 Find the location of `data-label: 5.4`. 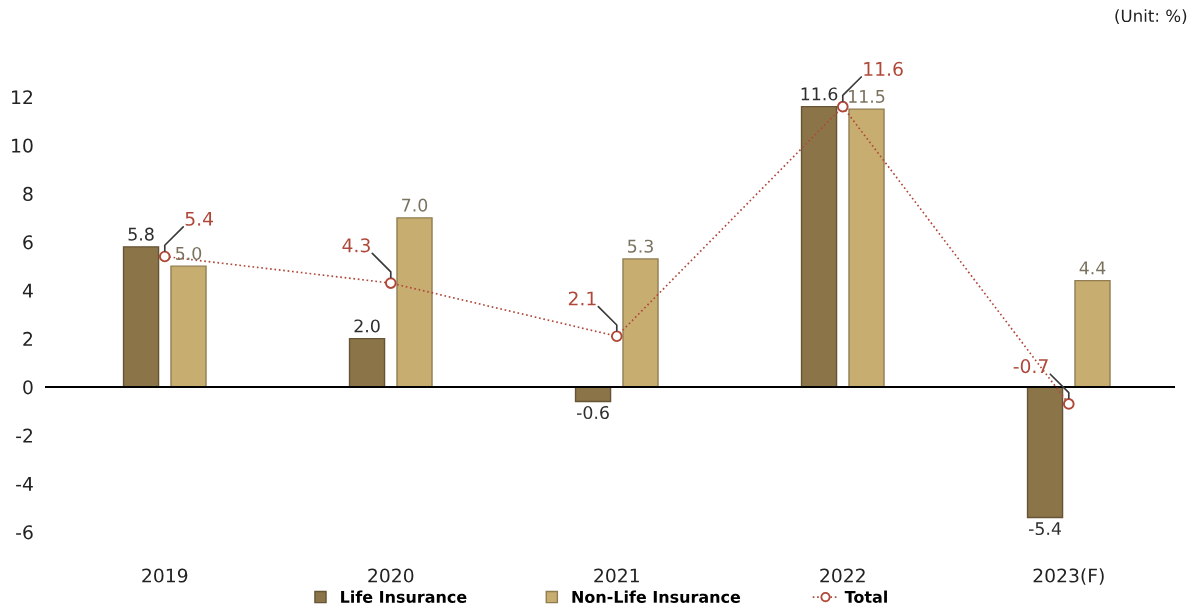

data-label: 5.4 is located at coordinates (199, 218).